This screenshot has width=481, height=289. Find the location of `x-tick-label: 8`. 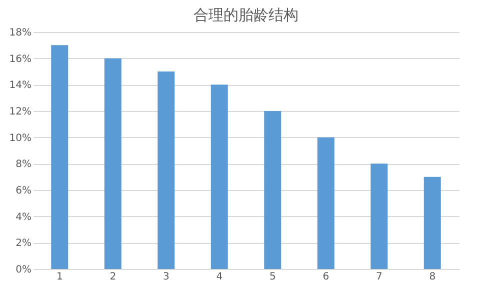

x-tick-label: 8 is located at coordinates (432, 277).